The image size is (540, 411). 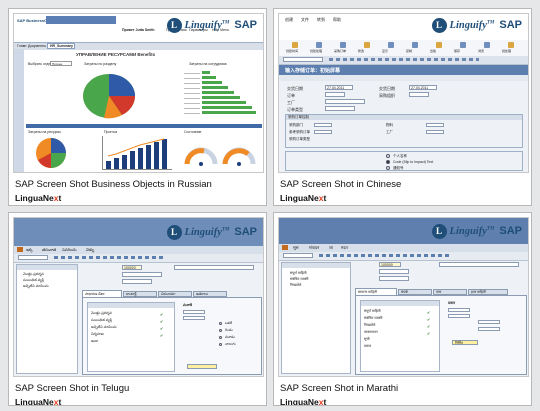 I want to click on telugu-row-2: సంబంధిత వ్యక్తి, so click(x=101, y=320).